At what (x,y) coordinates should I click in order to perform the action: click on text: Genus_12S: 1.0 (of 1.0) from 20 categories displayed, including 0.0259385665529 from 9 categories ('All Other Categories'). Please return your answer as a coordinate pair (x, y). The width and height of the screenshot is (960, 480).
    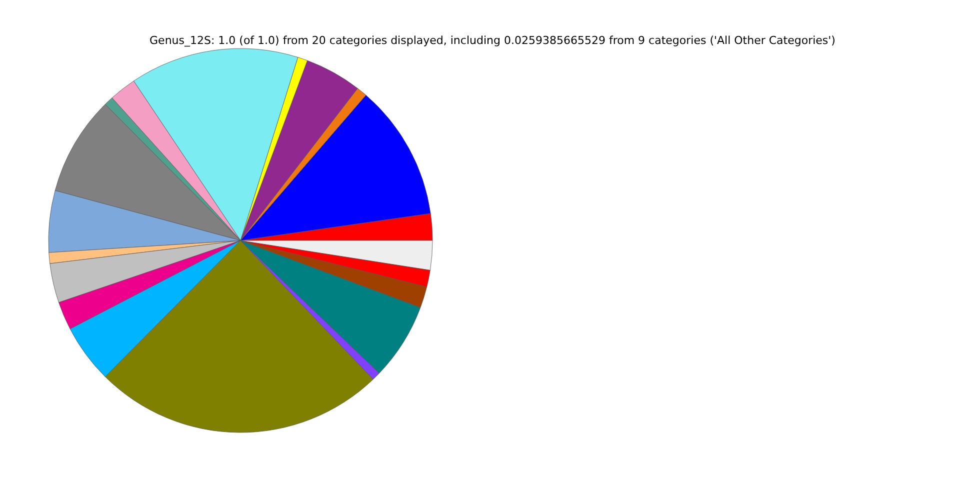
    Looking at the image, I should click on (493, 40).